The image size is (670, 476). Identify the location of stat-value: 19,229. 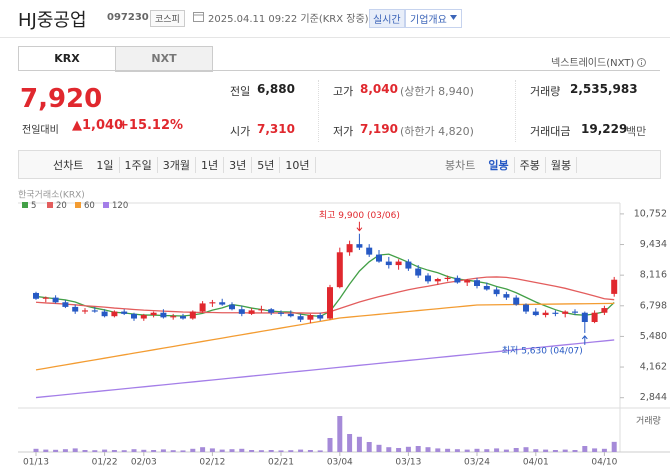
(604, 129).